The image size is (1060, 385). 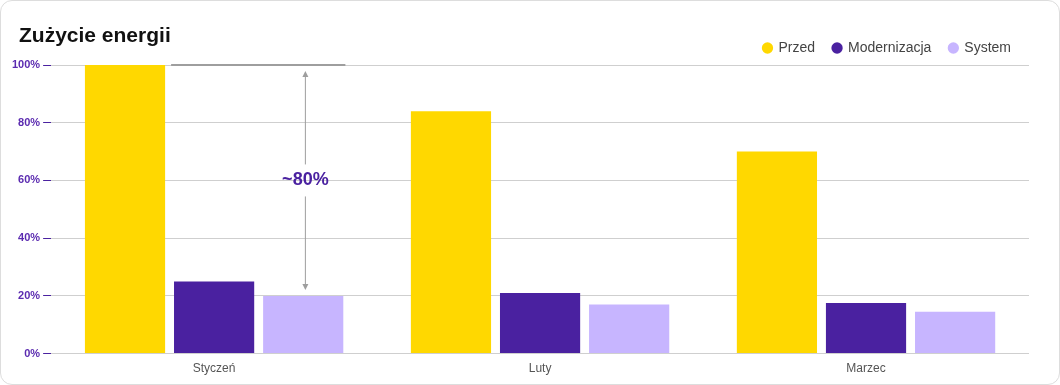 What do you see at coordinates (866, 368) in the screenshot?
I see `x-tick-label: Marzec` at bounding box center [866, 368].